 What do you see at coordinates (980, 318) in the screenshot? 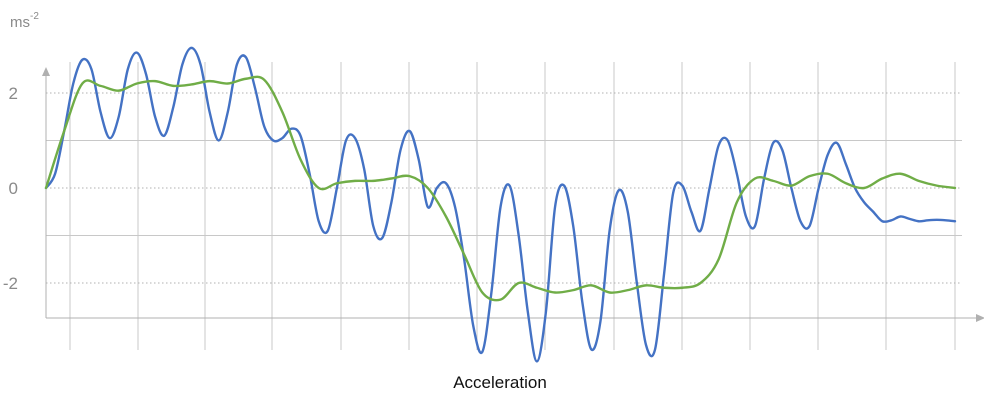
I see `x-axis-arrow` at bounding box center [980, 318].